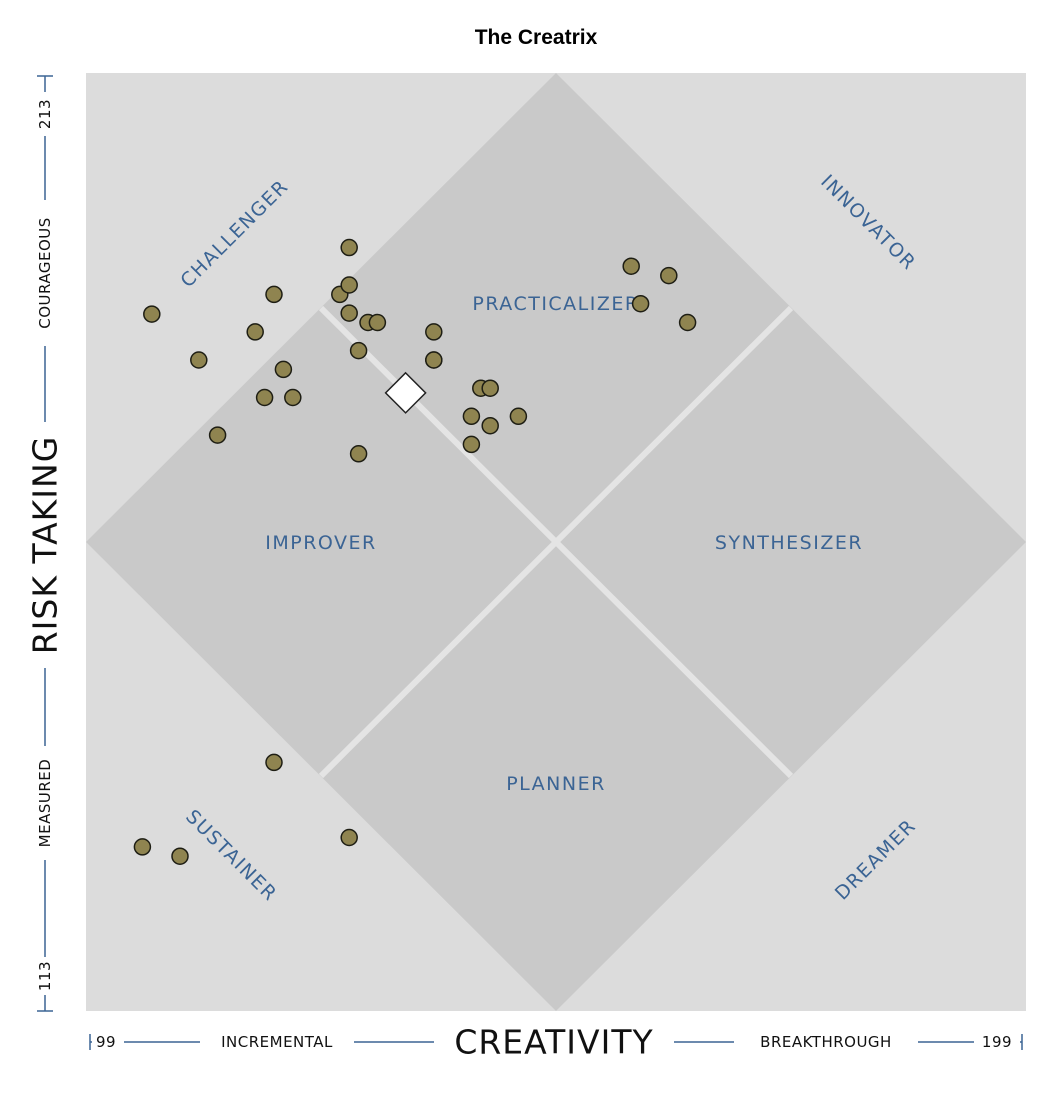 The image size is (1052, 1096). I want to click on y-axis: 213 COURAGEOUS RISK TAKING MEASURED 113, so click(45, 543).